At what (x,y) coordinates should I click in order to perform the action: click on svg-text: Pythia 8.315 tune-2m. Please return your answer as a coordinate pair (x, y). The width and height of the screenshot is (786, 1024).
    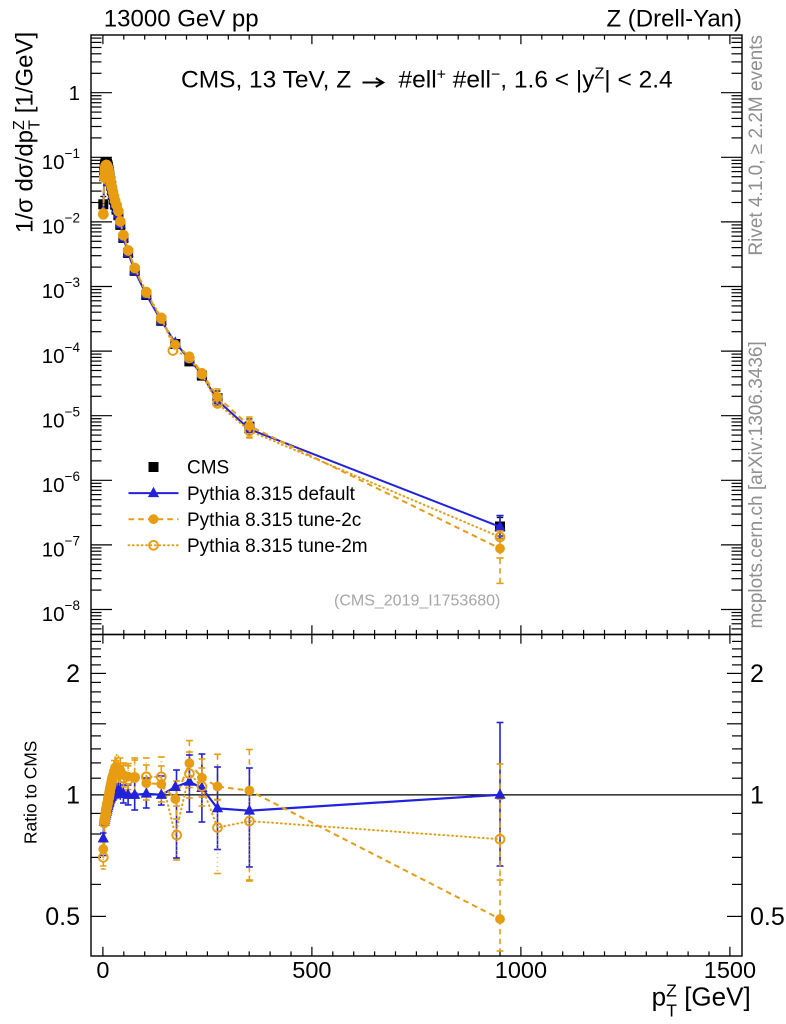
    Looking at the image, I should click on (277, 546).